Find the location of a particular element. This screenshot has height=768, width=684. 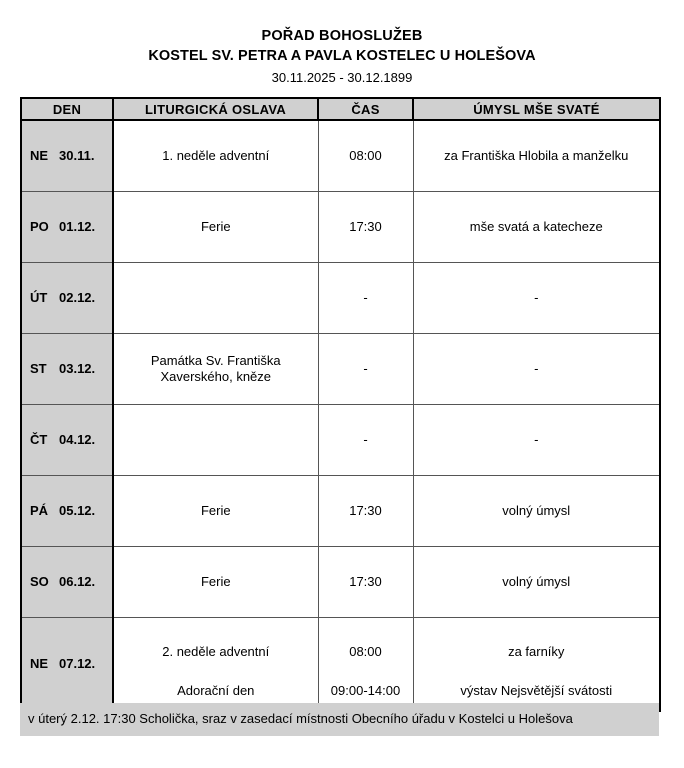

page-date-range: 30.11.2025 - 30.12.1899 is located at coordinates (342, 77).